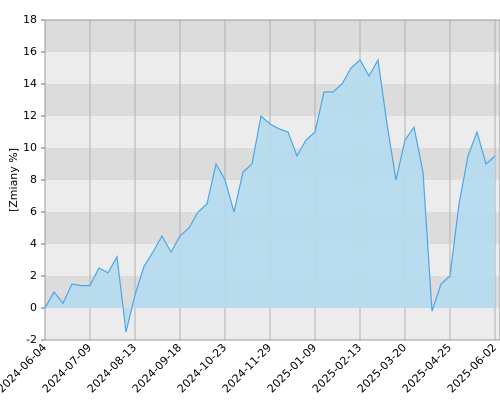 This screenshot has height=404, width=500. What do you see at coordinates (33, 211) in the screenshot?
I see `y-tick-label: 6` at bounding box center [33, 211].